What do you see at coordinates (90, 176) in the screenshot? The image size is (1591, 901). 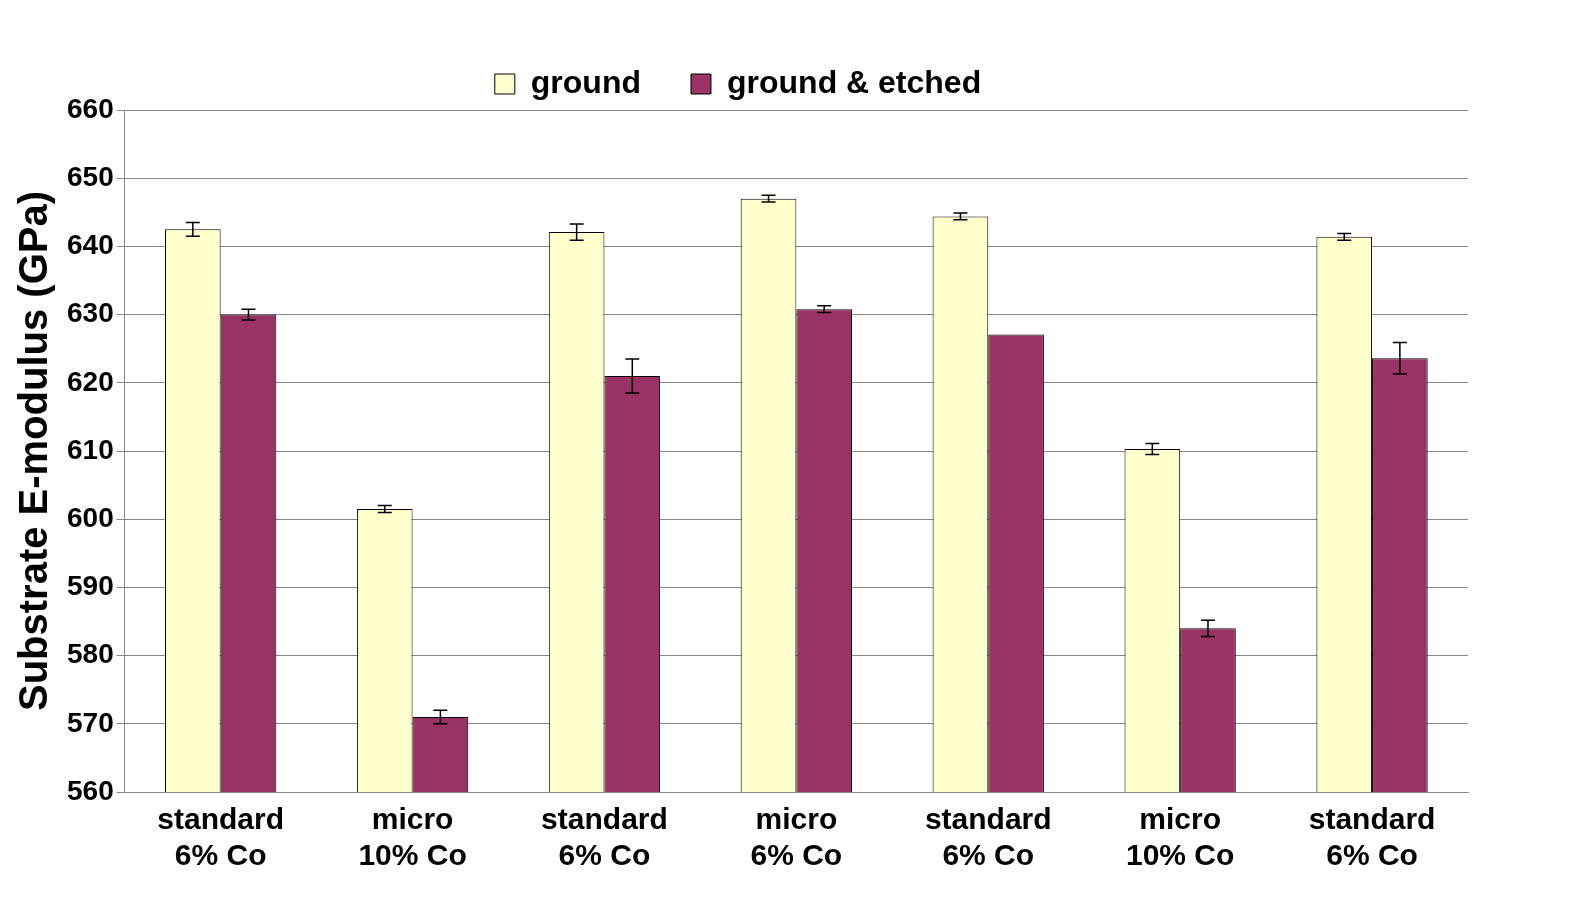 I see `y-tick-label: 650` at bounding box center [90, 176].